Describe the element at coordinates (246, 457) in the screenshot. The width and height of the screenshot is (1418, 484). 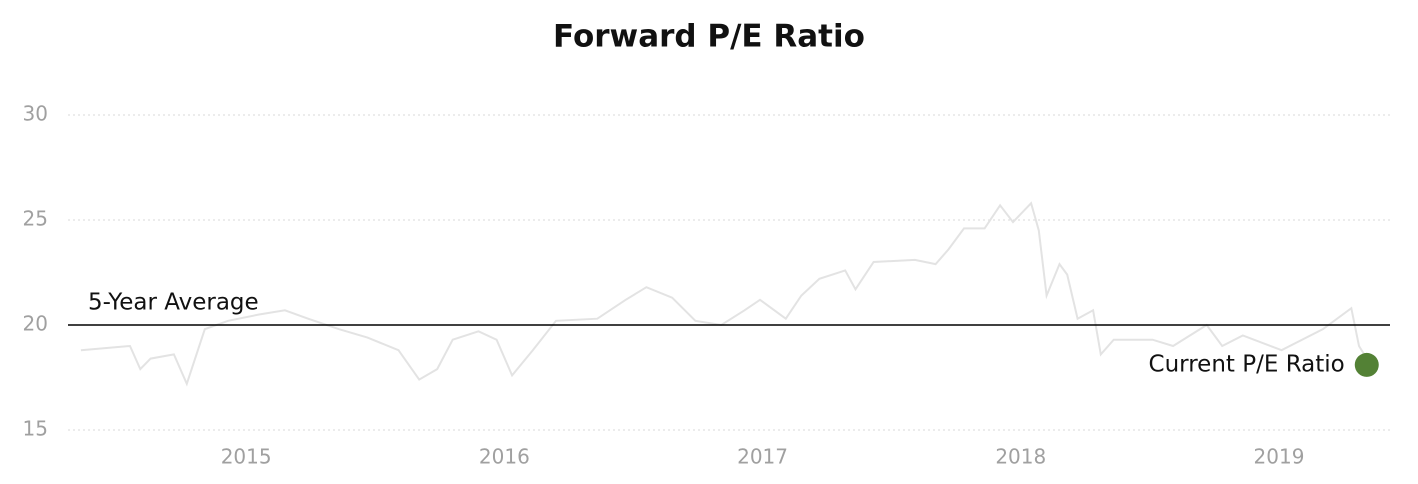
I see `x-tick-label: 2015` at that location.